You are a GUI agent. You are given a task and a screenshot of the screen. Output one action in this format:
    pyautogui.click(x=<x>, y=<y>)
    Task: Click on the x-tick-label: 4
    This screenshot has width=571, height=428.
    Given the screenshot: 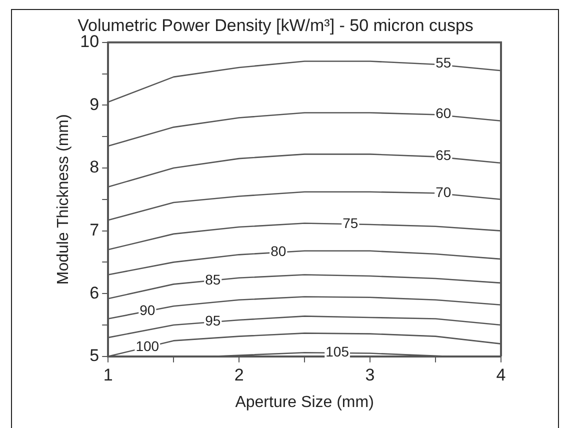 What is the action you would take?
    pyautogui.click(x=501, y=374)
    